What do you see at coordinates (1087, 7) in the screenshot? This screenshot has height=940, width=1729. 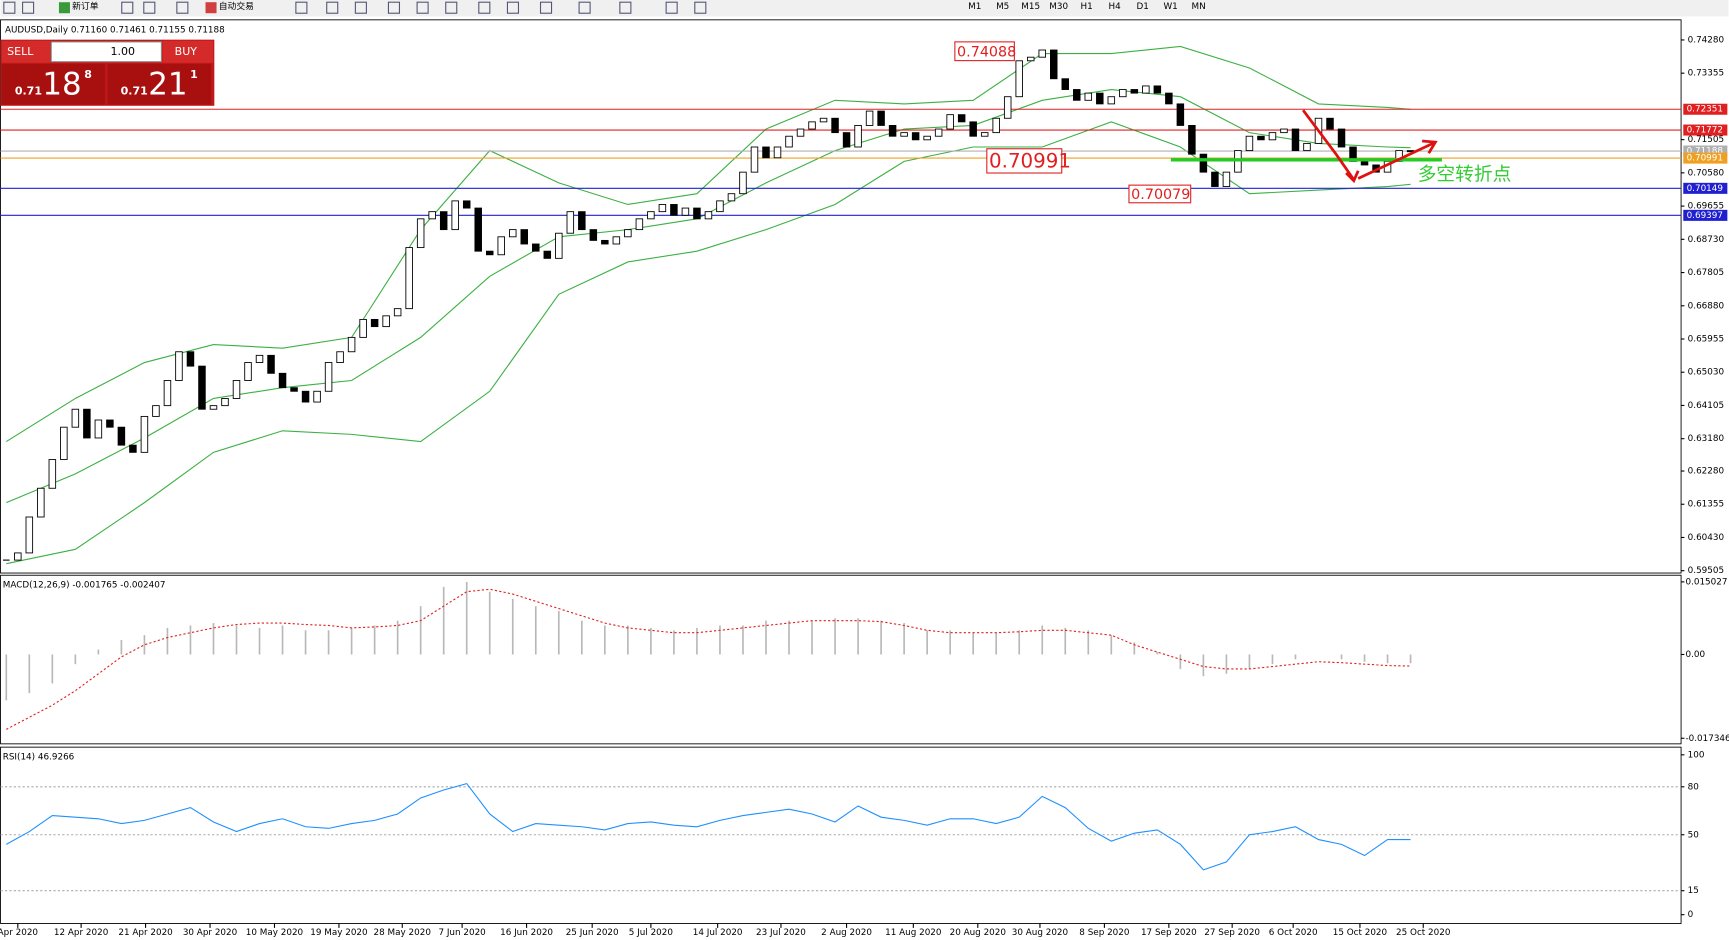 I see `timeframe-button: H1` at bounding box center [1087, 7].